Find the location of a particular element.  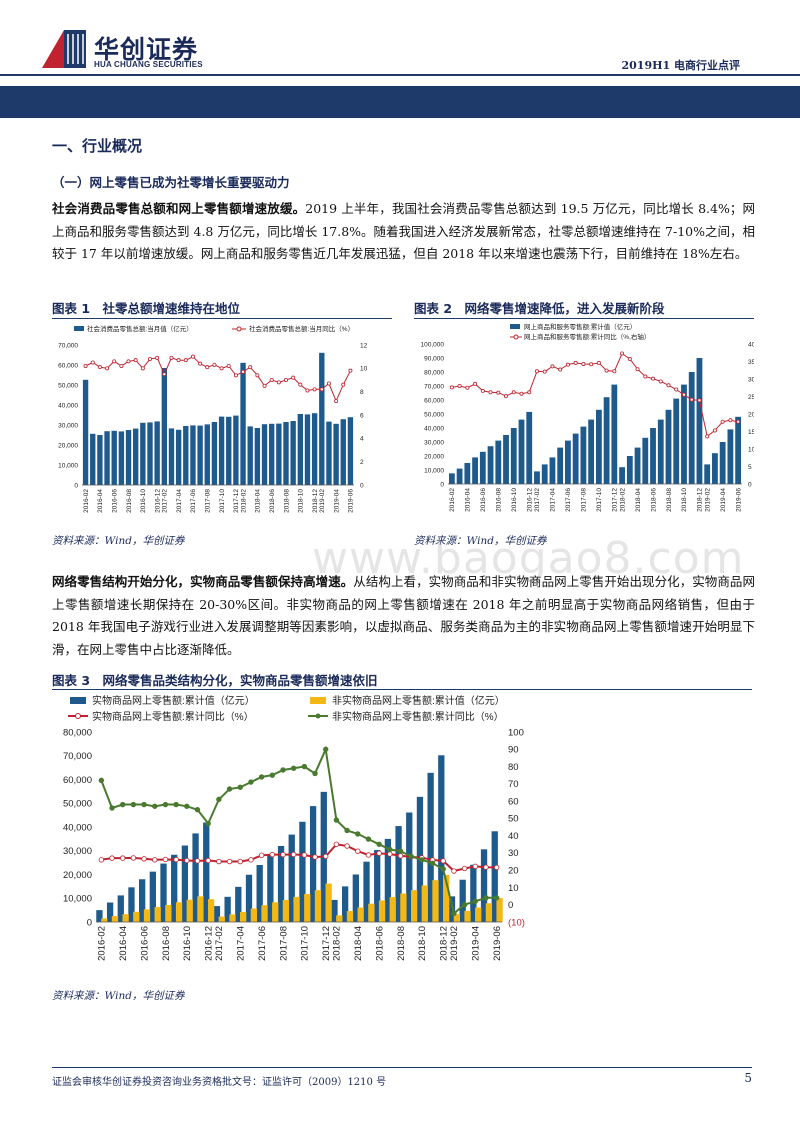

figure-1-source: 资料来源：Wind，华创证券 is located at coordinates (118, 541).